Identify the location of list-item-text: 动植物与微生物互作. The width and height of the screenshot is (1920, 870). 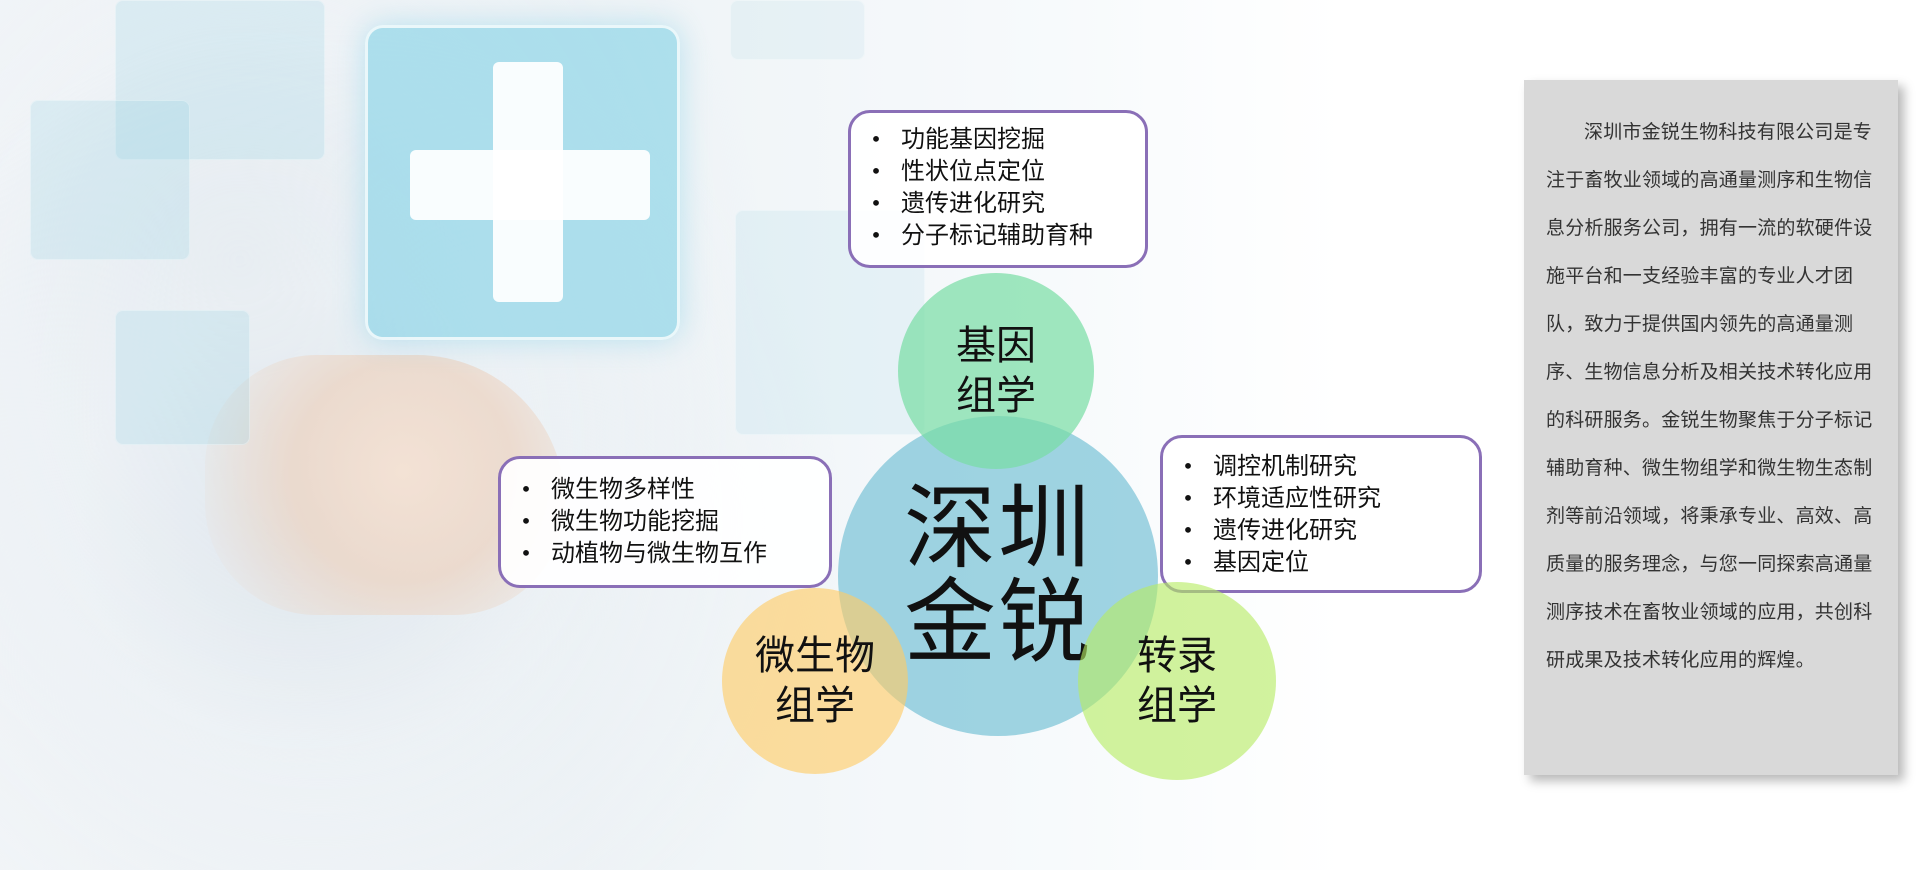
(659, 553).